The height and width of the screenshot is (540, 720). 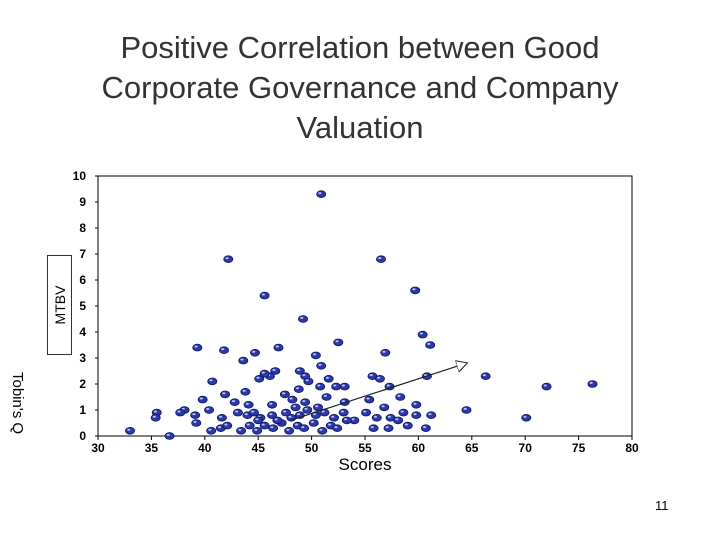 What do you see at coordinates (662, 505) in the screenshot?
I see `page-number: 11` at bounding box center [662, 505].